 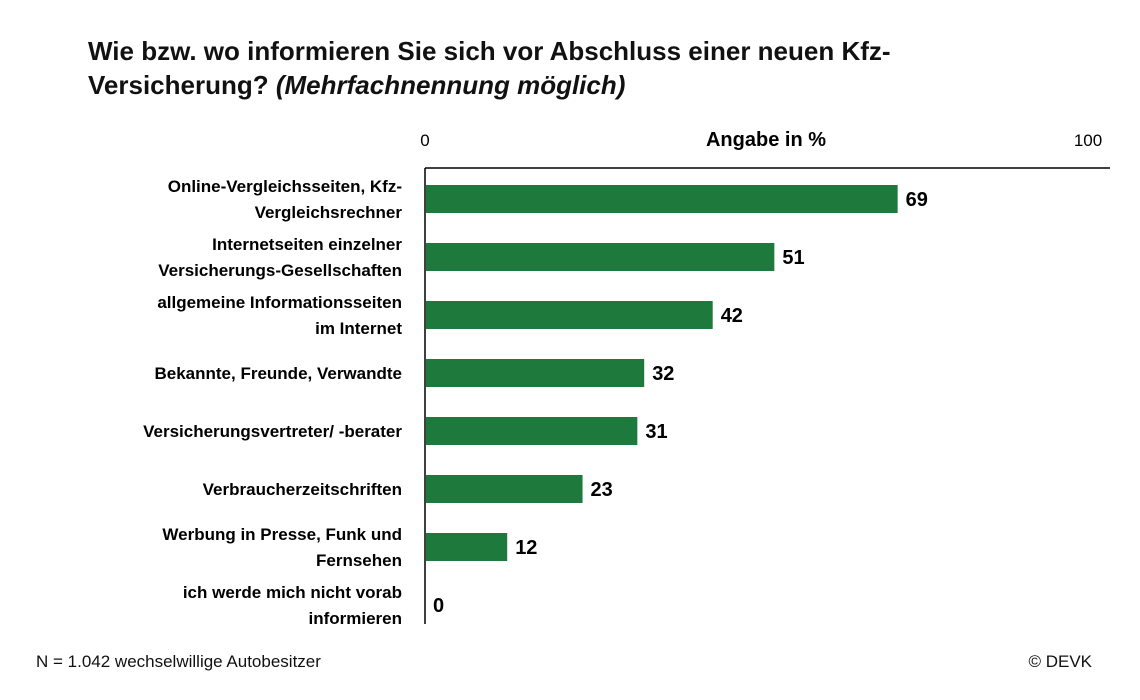 I want to click on category-label: ich werde mich nicht vorab, so click(x=292, y=592).